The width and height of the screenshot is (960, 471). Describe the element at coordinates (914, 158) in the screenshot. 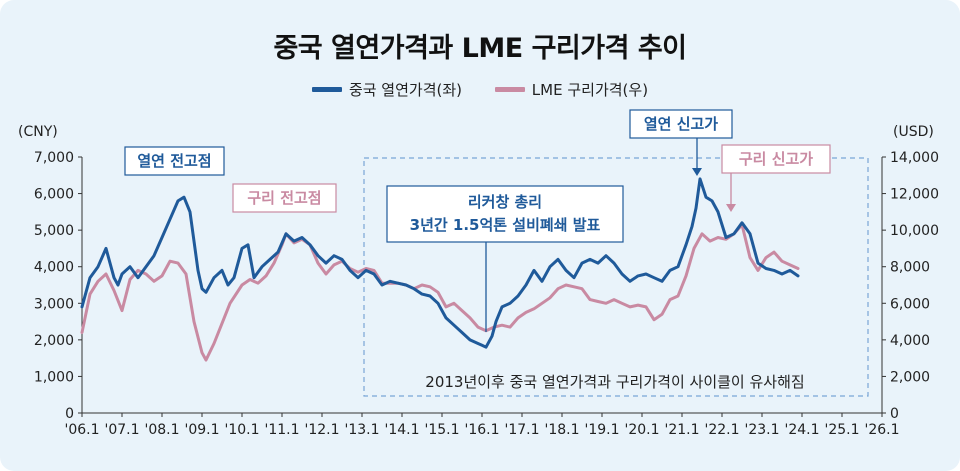

I see `right-tick-label: 14,000` at that location.